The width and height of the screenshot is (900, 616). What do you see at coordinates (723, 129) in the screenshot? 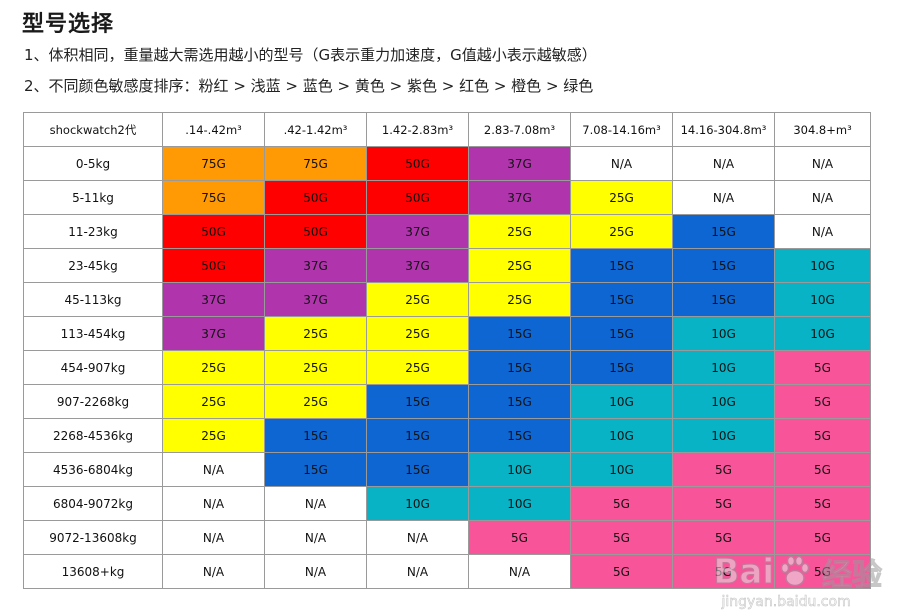
I see `header-volume-cell: 14.16-304.8m³` at bounding box center [723, 129].